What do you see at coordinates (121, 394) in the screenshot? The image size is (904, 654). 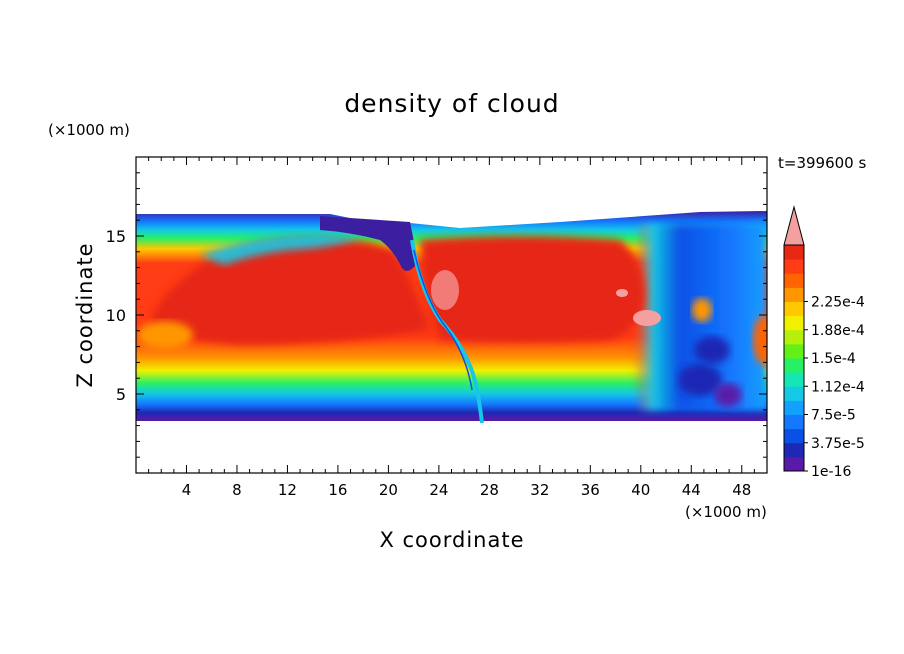 I see `y-tick-label: 5` at bounding box center [121, 394].